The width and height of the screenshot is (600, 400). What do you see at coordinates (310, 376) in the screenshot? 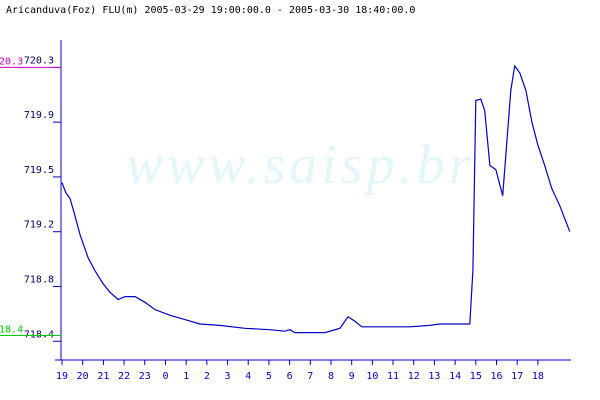
I see `x-tick-label: 7` at bounding box center [310, 376].